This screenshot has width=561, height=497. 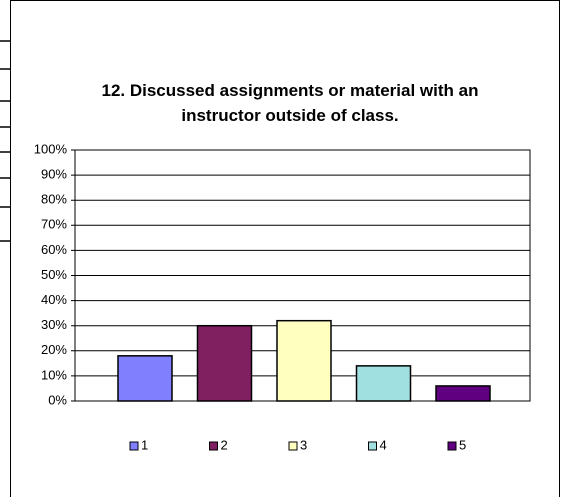 I want to click on legend-label: 4, so click(x=383, y=444).